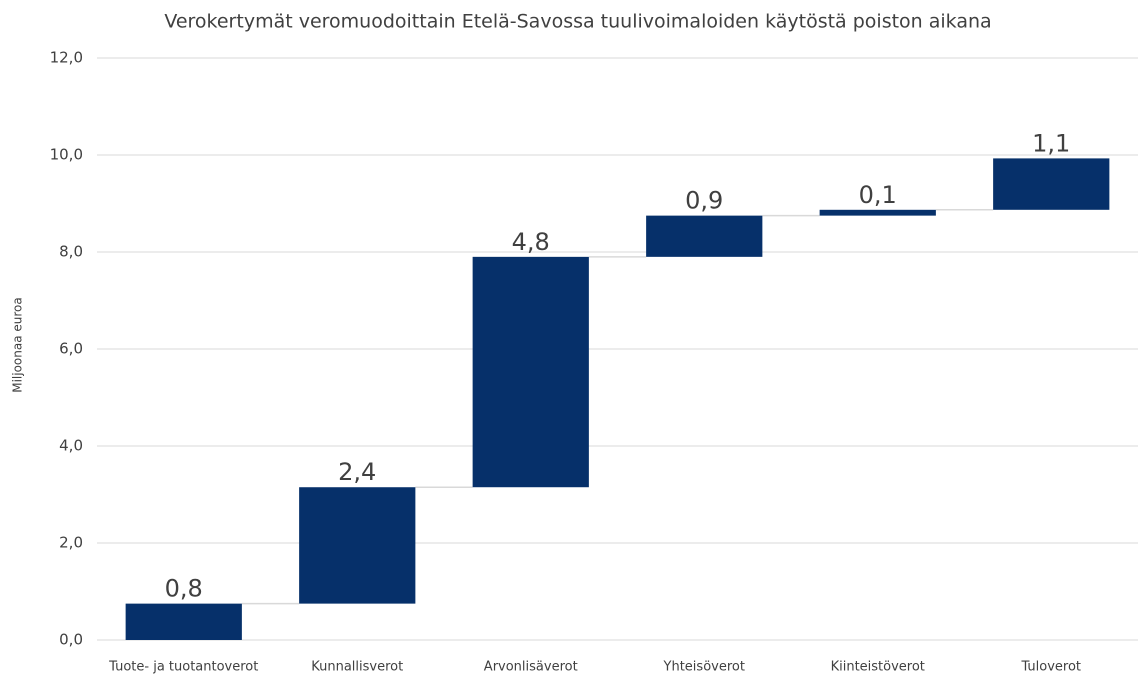 Image resolution: width=1138 pixels, height=675 pixels. Describe the element at coordinates (71, 446) in the screenshot. I see `y-tick-label: 4,0` at that location.